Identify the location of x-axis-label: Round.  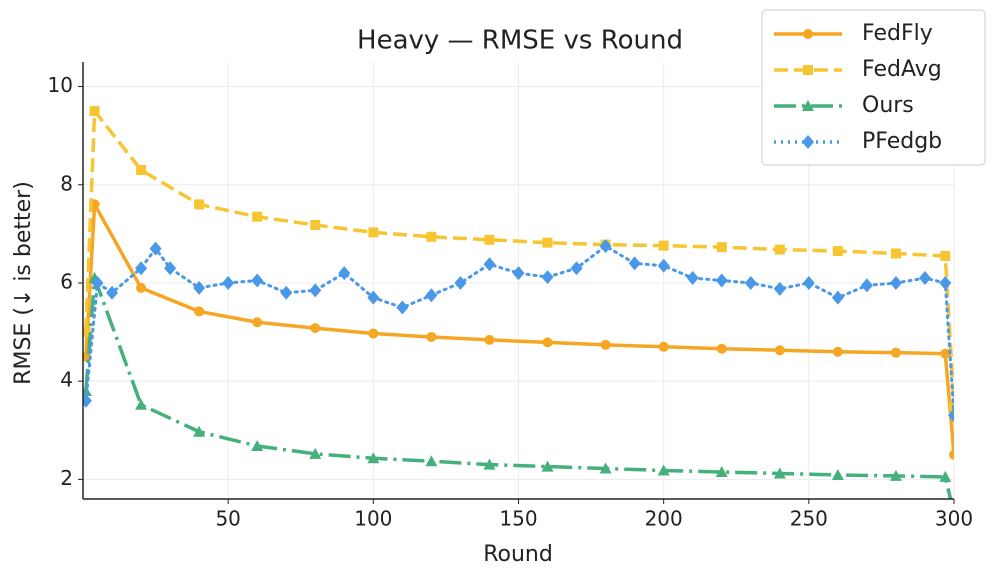
(518, 554).